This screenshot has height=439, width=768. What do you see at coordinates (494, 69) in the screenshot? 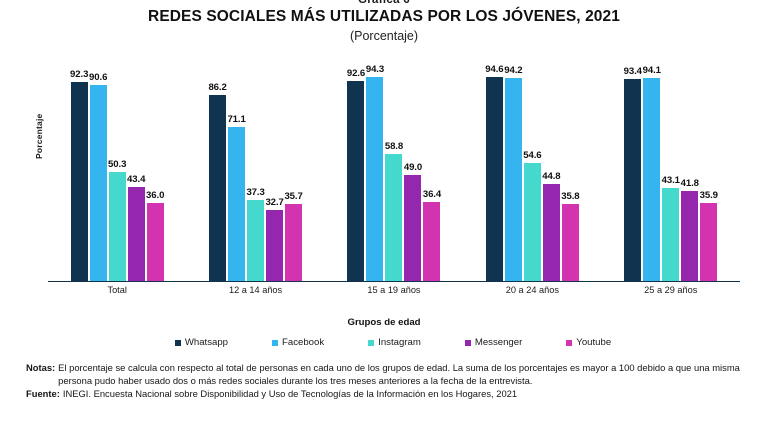
I see `bar-value-label: 94.6` at bounding box center [494, 69].